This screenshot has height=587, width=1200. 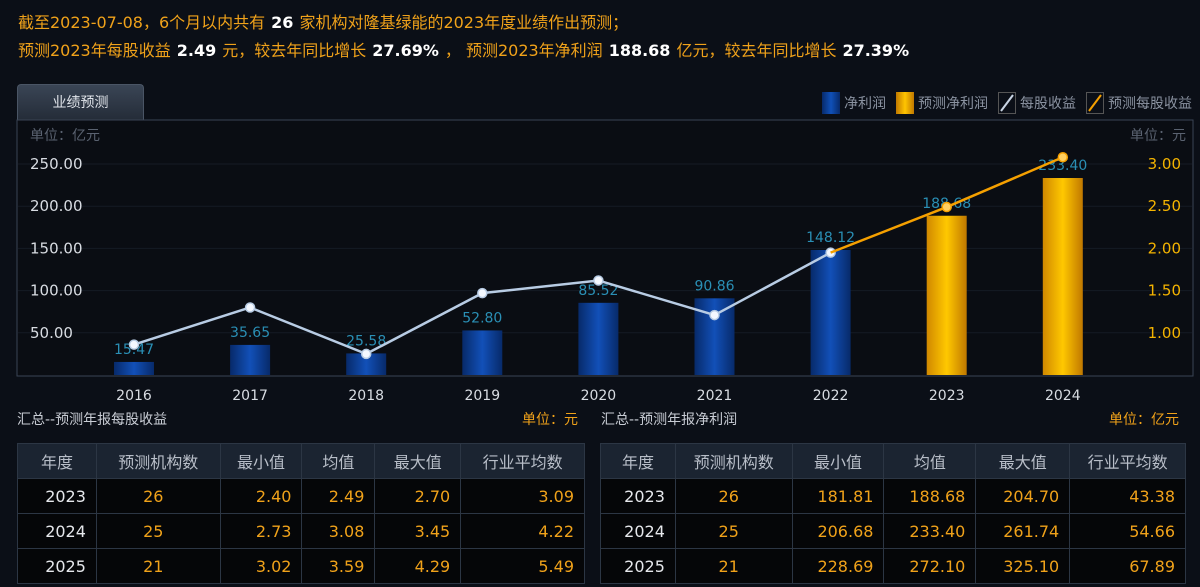 I want to click on table-cell: 188.68, so click(x=930, y=496).